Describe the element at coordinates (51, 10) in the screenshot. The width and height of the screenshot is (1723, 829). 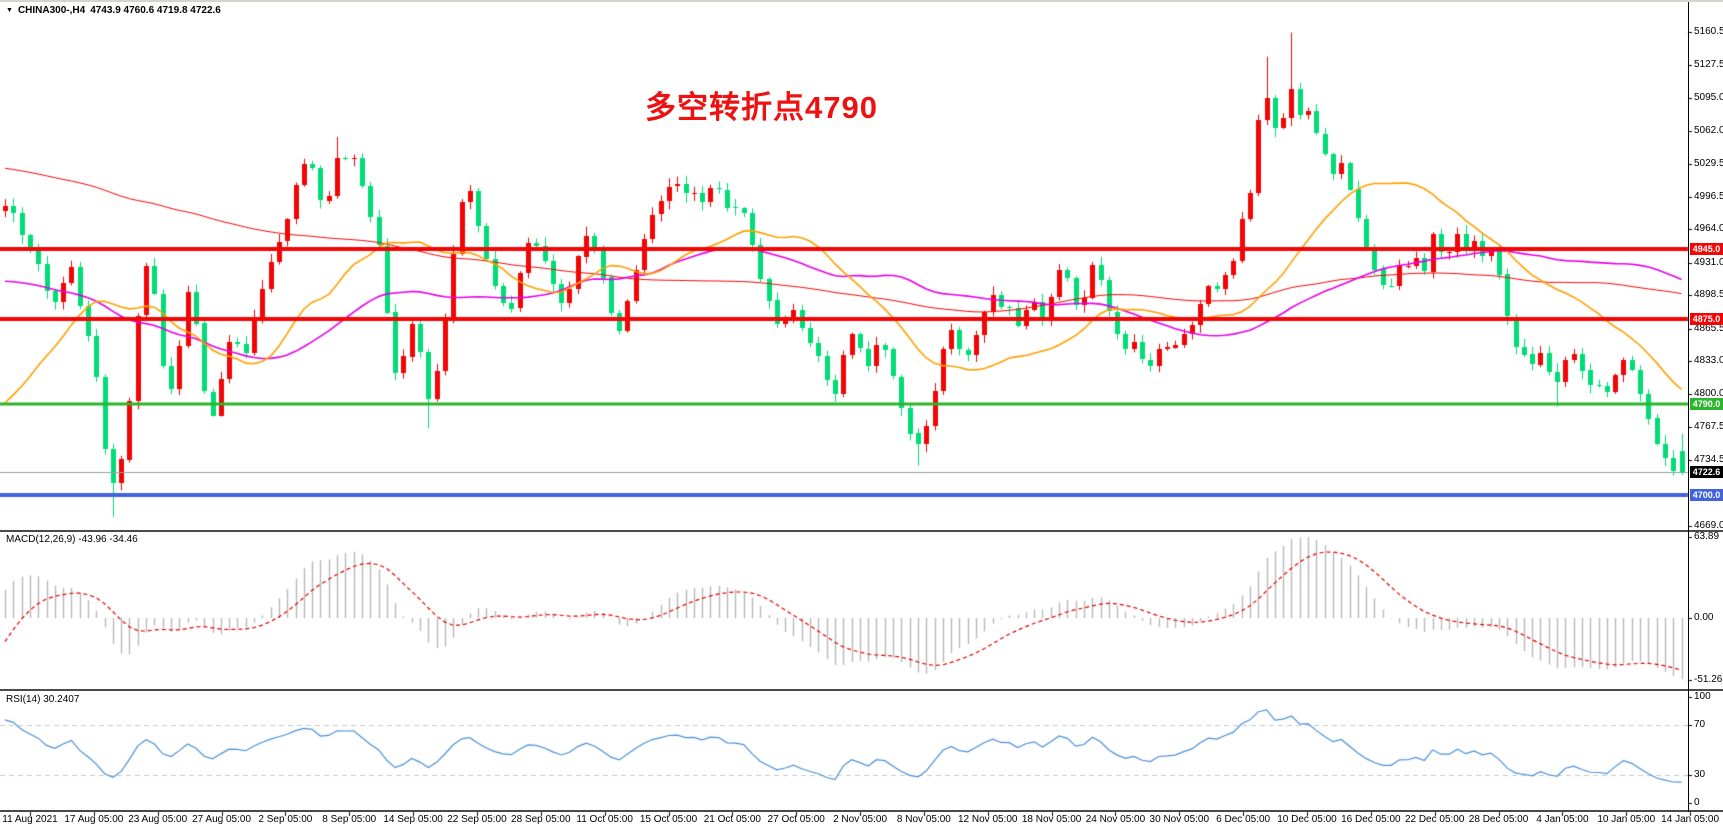
I see `symbol-name: CHINA300-,H4` at that location.